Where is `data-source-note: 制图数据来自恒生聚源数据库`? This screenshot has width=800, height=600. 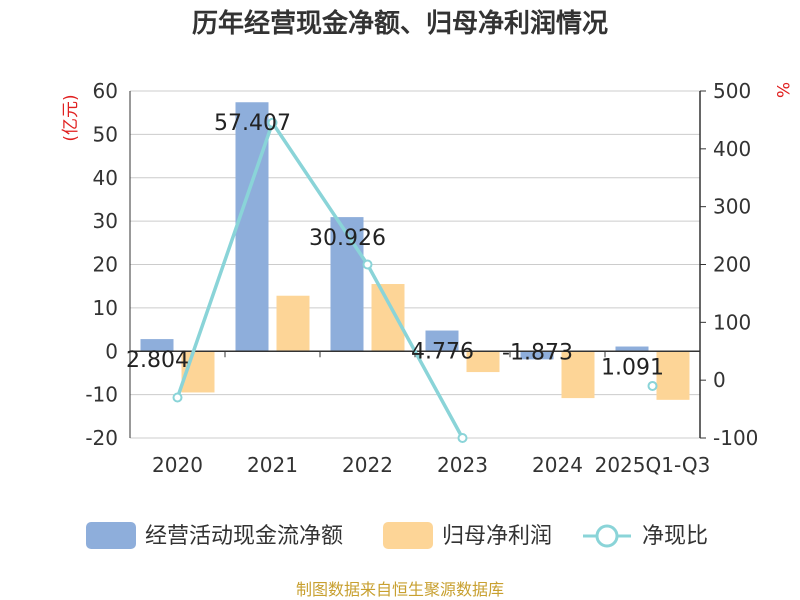
data-source-note: 制图数据来自恒生聚源数据库 is located at coordinates (400, 589).